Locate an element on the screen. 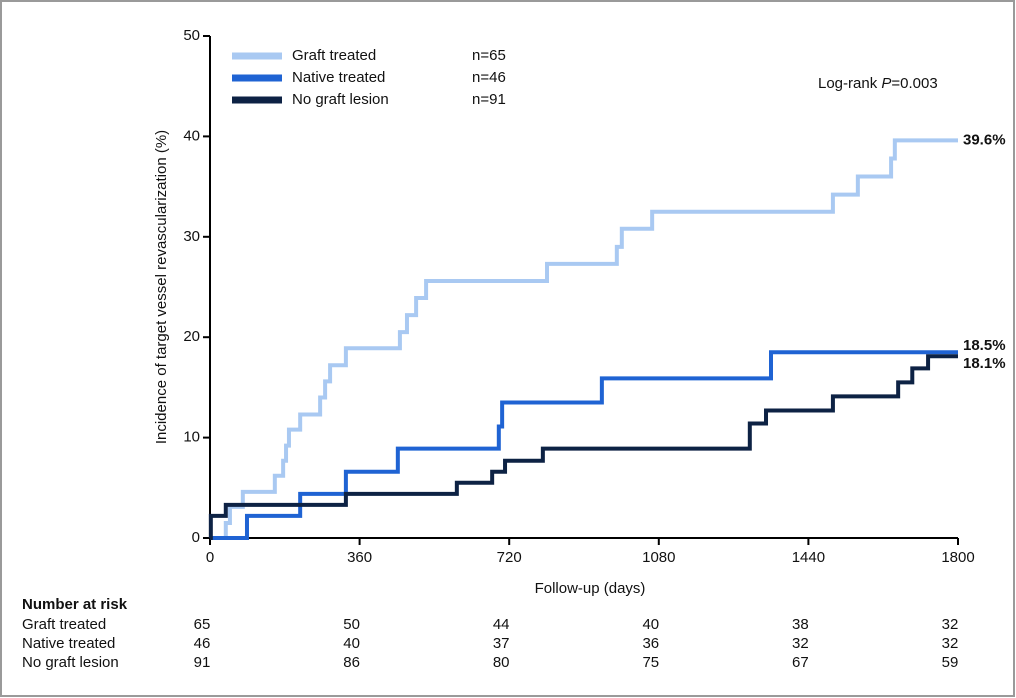  legend-n: n=65 is located at coordinates (489, 55).